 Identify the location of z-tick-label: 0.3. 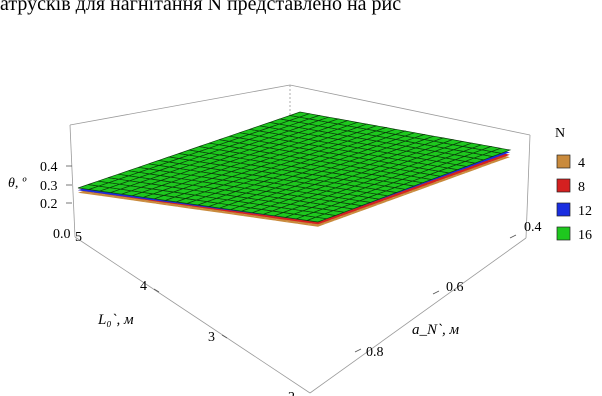
(49, 186).